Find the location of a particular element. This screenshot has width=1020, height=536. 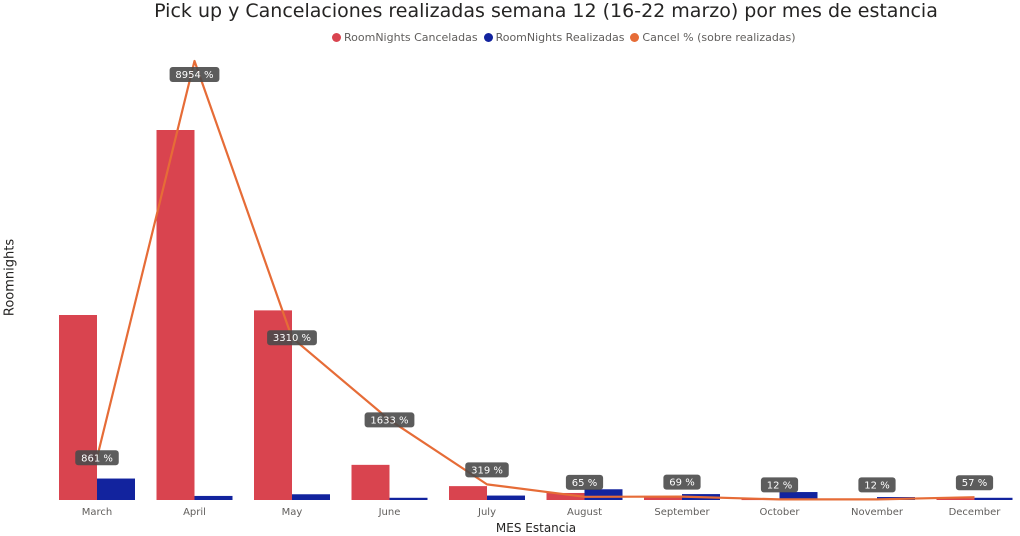

data-label-text: 57 % is located at coordinates (974, 483).